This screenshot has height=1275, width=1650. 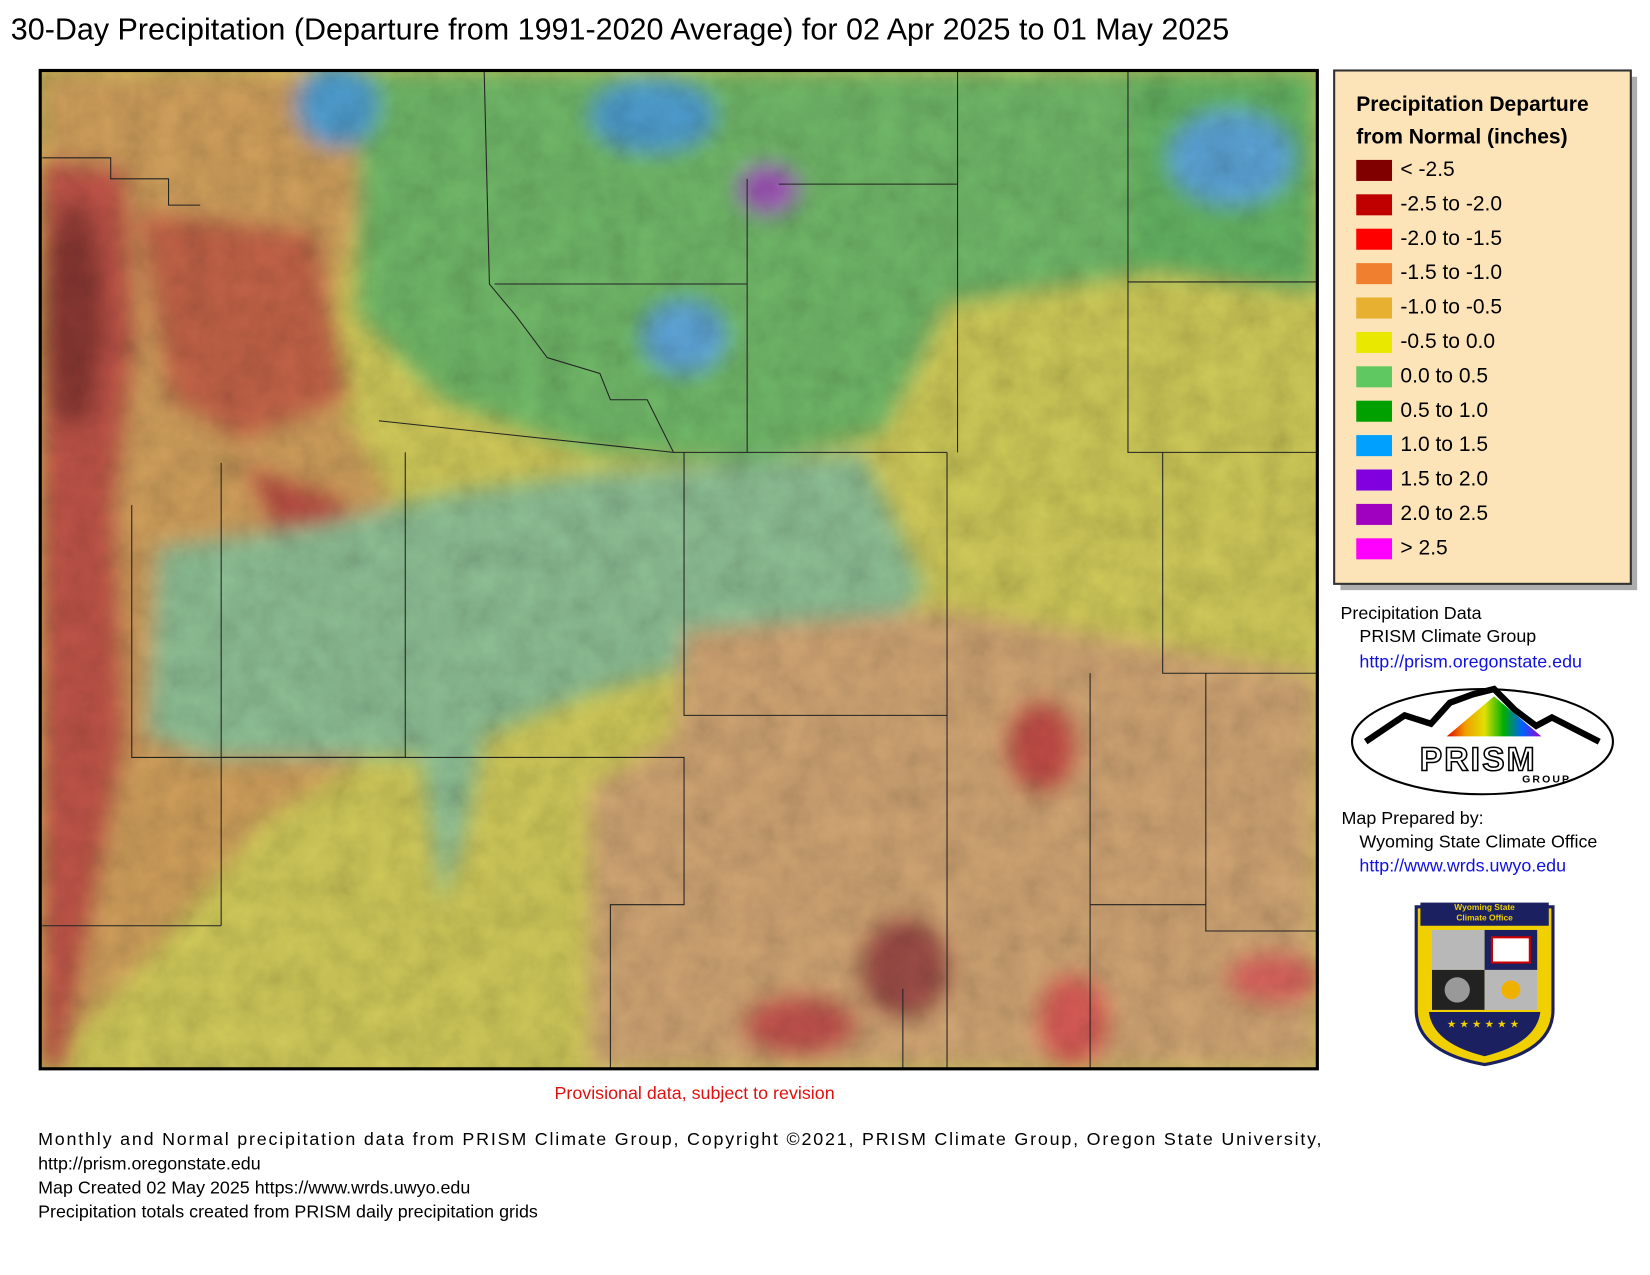 I want to click on legend-title: Precipitation Departure, so click(x=1472, y=104).